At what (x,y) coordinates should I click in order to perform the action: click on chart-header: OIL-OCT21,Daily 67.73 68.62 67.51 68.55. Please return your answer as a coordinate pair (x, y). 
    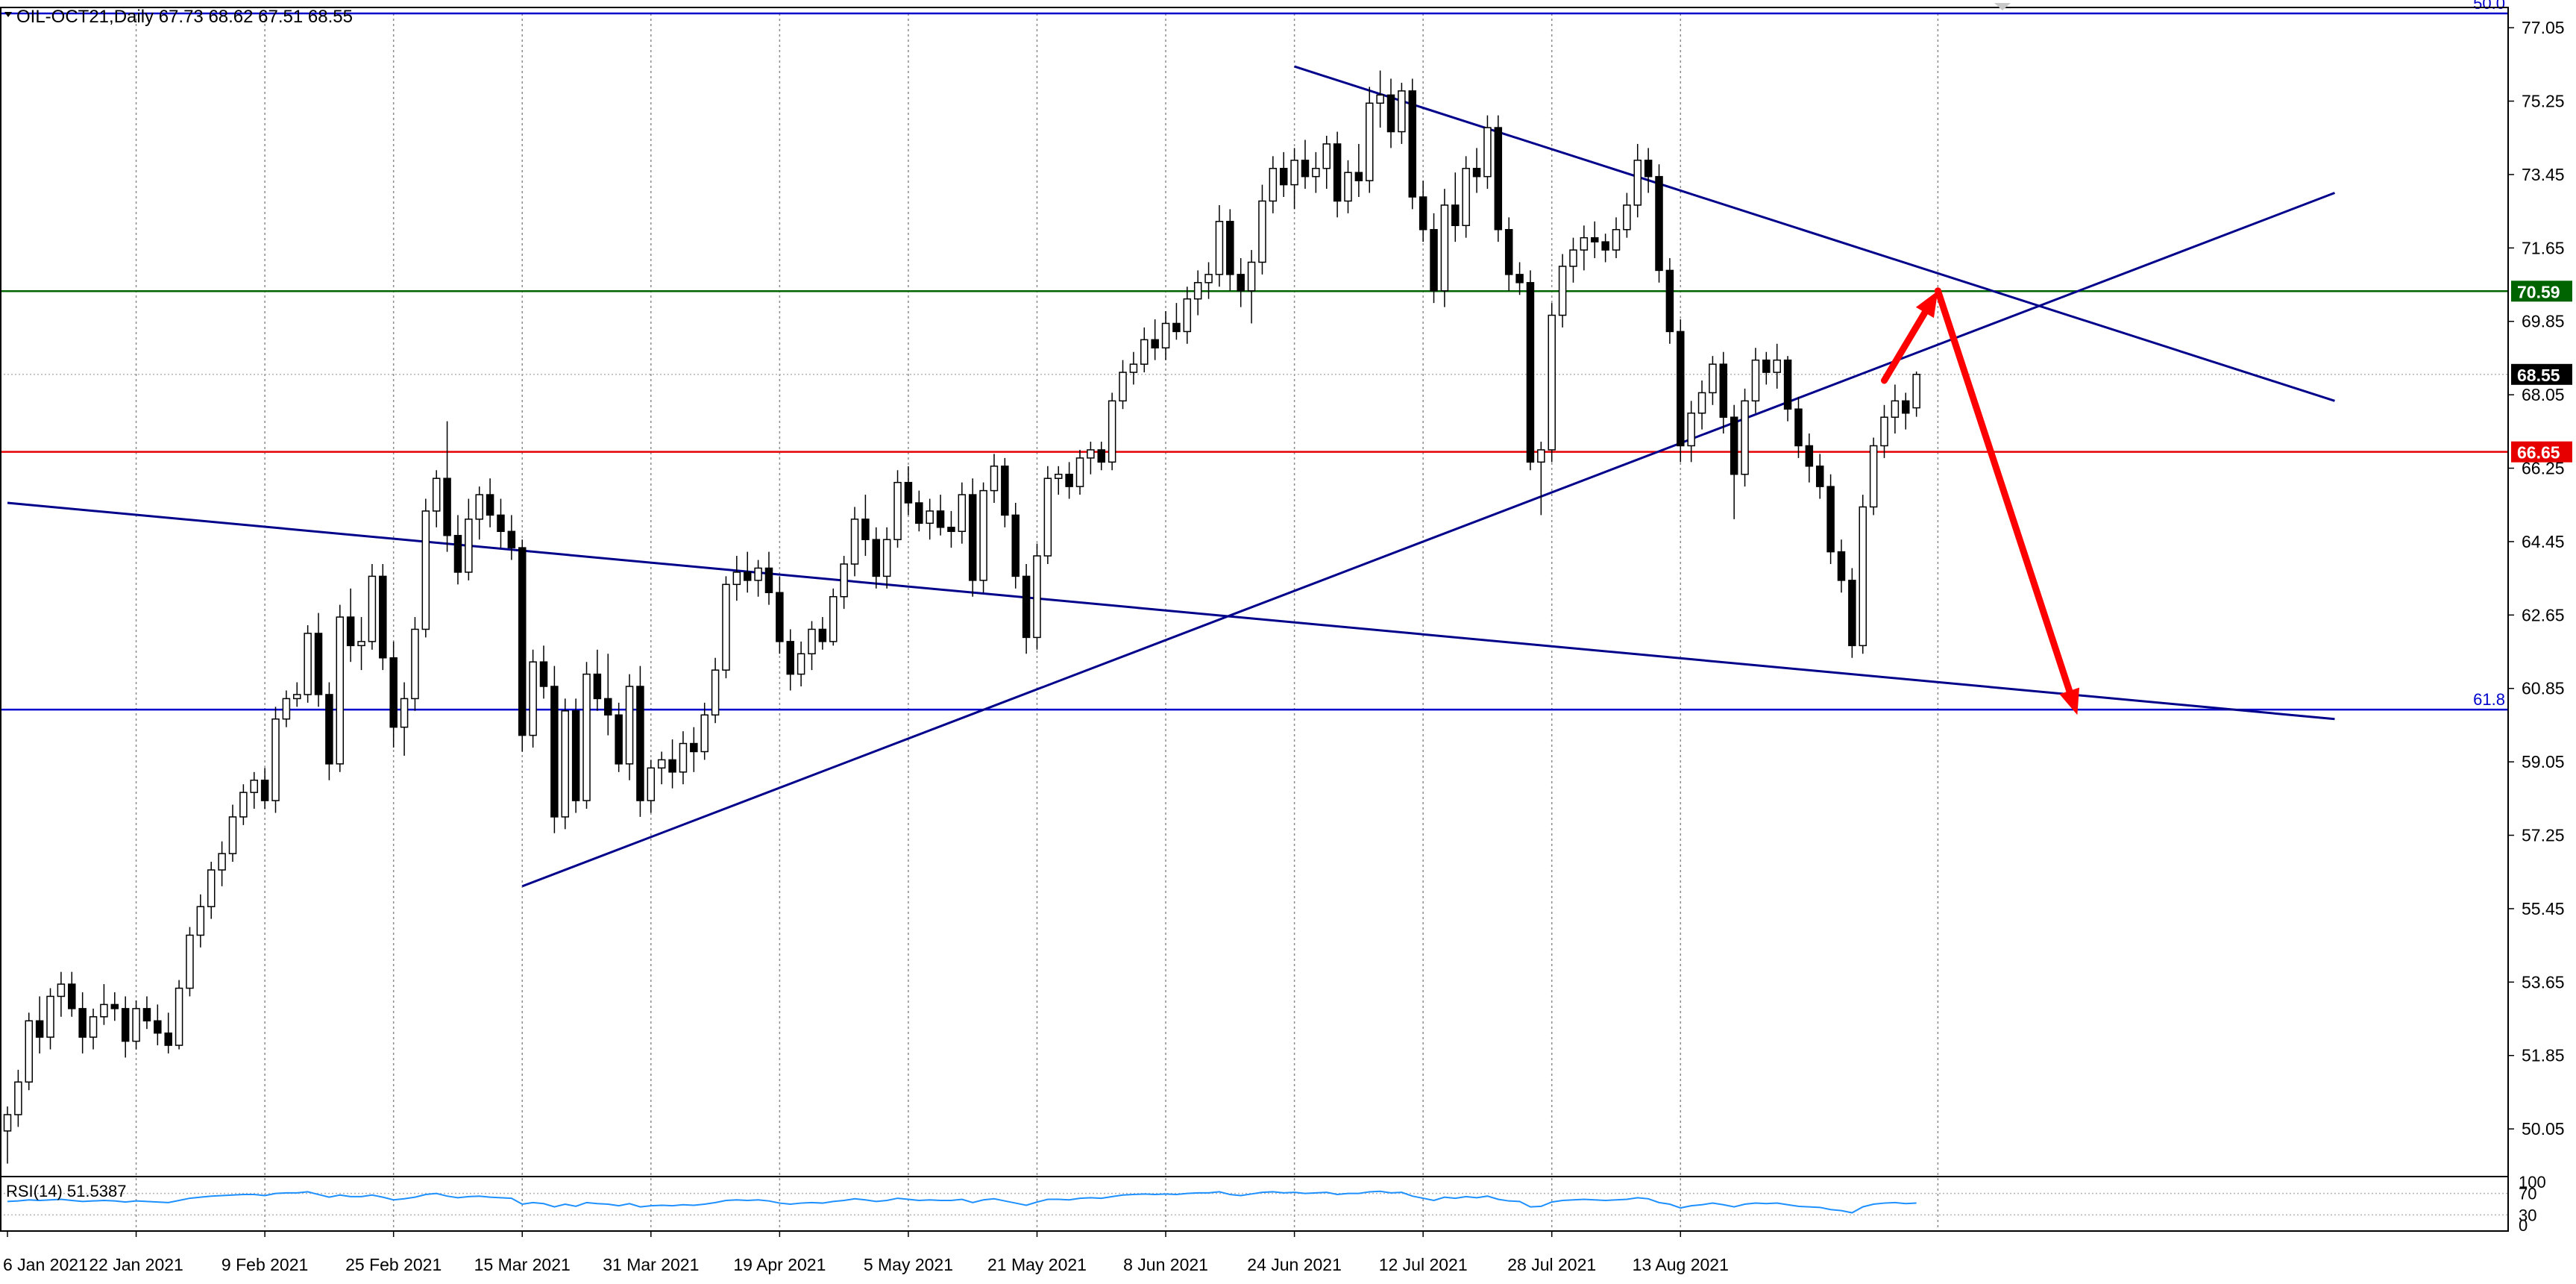
    Looking at the image, I should click on (1008, 15).